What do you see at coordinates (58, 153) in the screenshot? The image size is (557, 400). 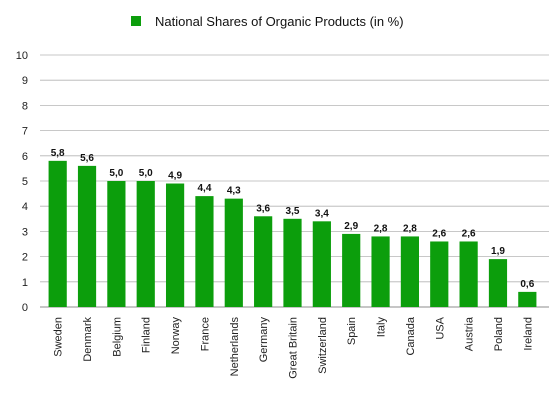 I see `data-label: 5,8` at bounding box center [58, 153].